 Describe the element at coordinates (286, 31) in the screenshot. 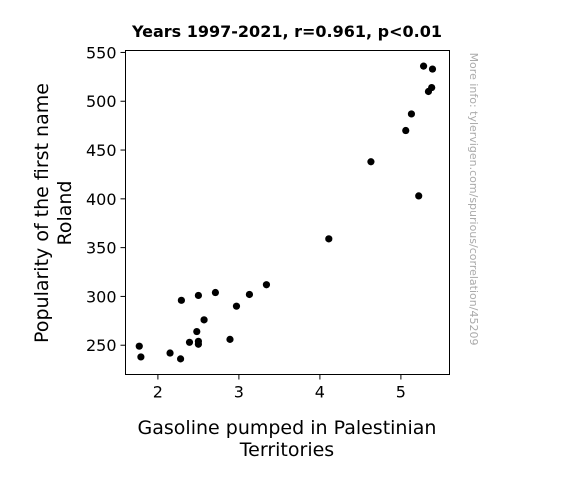

I see `chart-title: Years 1997-2021, r=0.961, p<0.01` at that location.